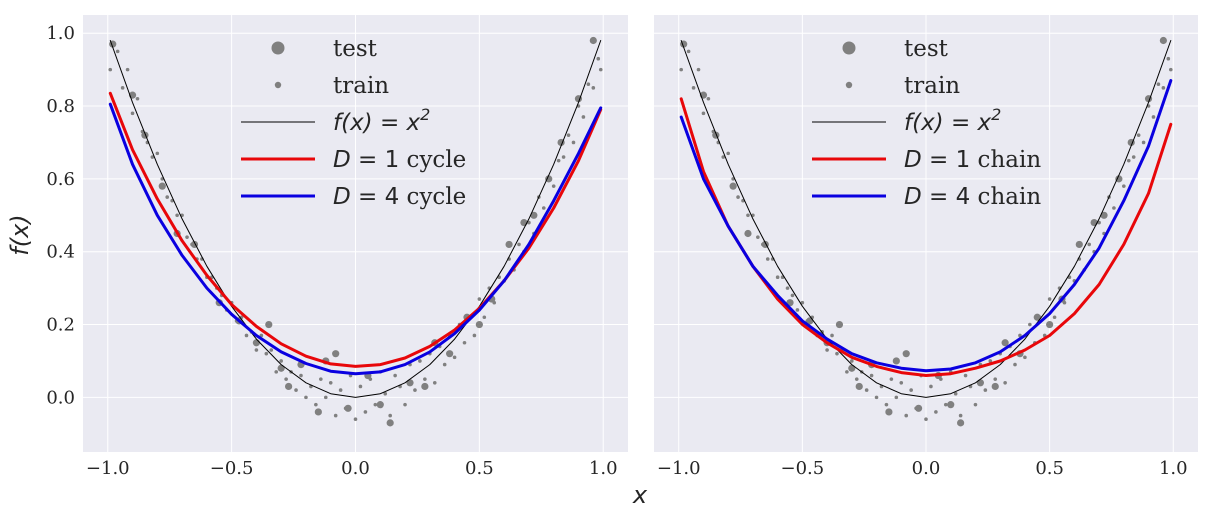 The width and height of the screenshot is (1224, 515). I want to click on y-tick-label: 0.0, so click(60, 397).